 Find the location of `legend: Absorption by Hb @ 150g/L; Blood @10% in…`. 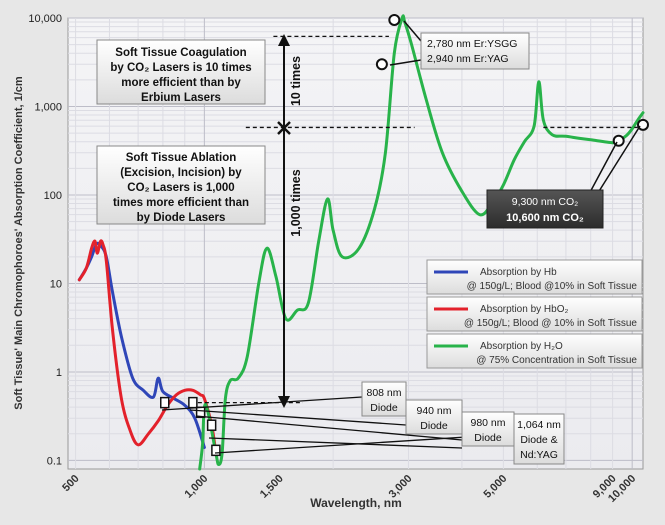

legend: Absorption by Hb @ 150g/L; Blood @10% in… is located at coordinates (534, 314).